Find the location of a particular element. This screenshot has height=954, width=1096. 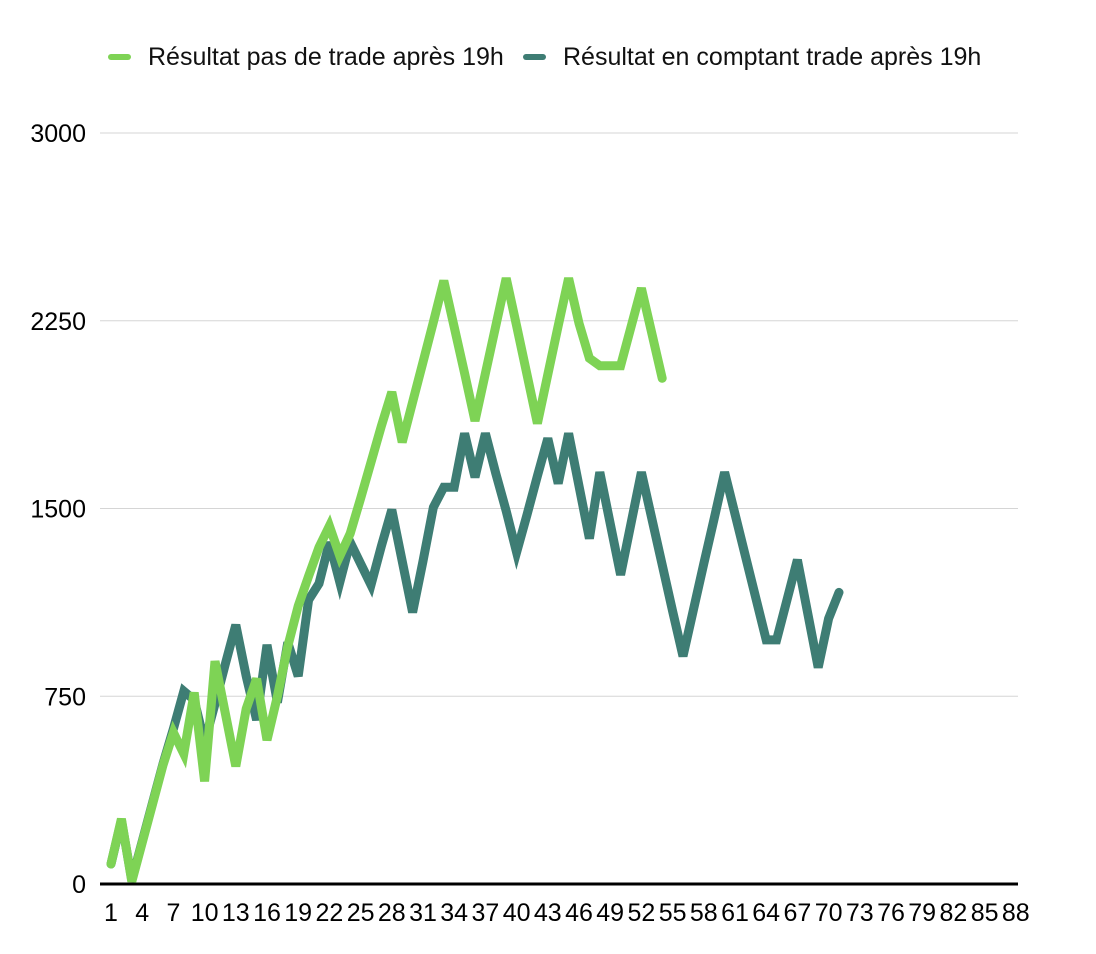

x-tick-label: 22 is located at coordinates (329, 913).